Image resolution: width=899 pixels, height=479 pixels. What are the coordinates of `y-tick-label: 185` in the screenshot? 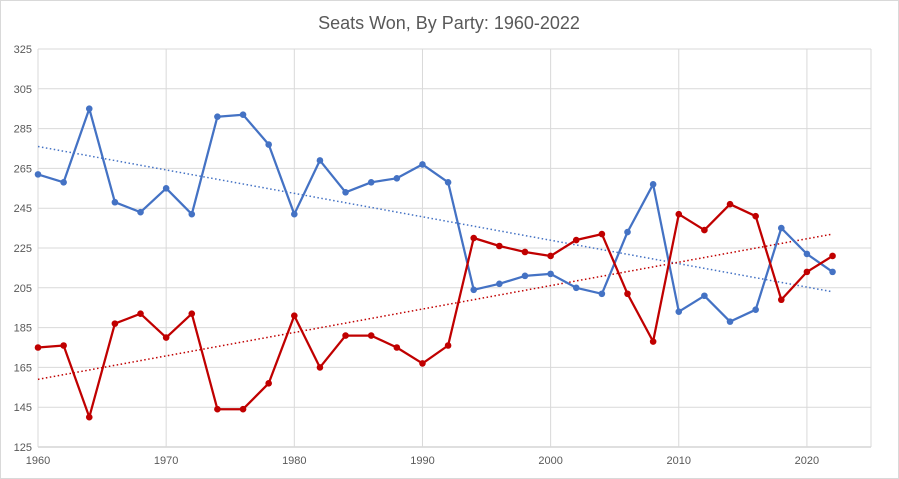 It's located at (23, 329).